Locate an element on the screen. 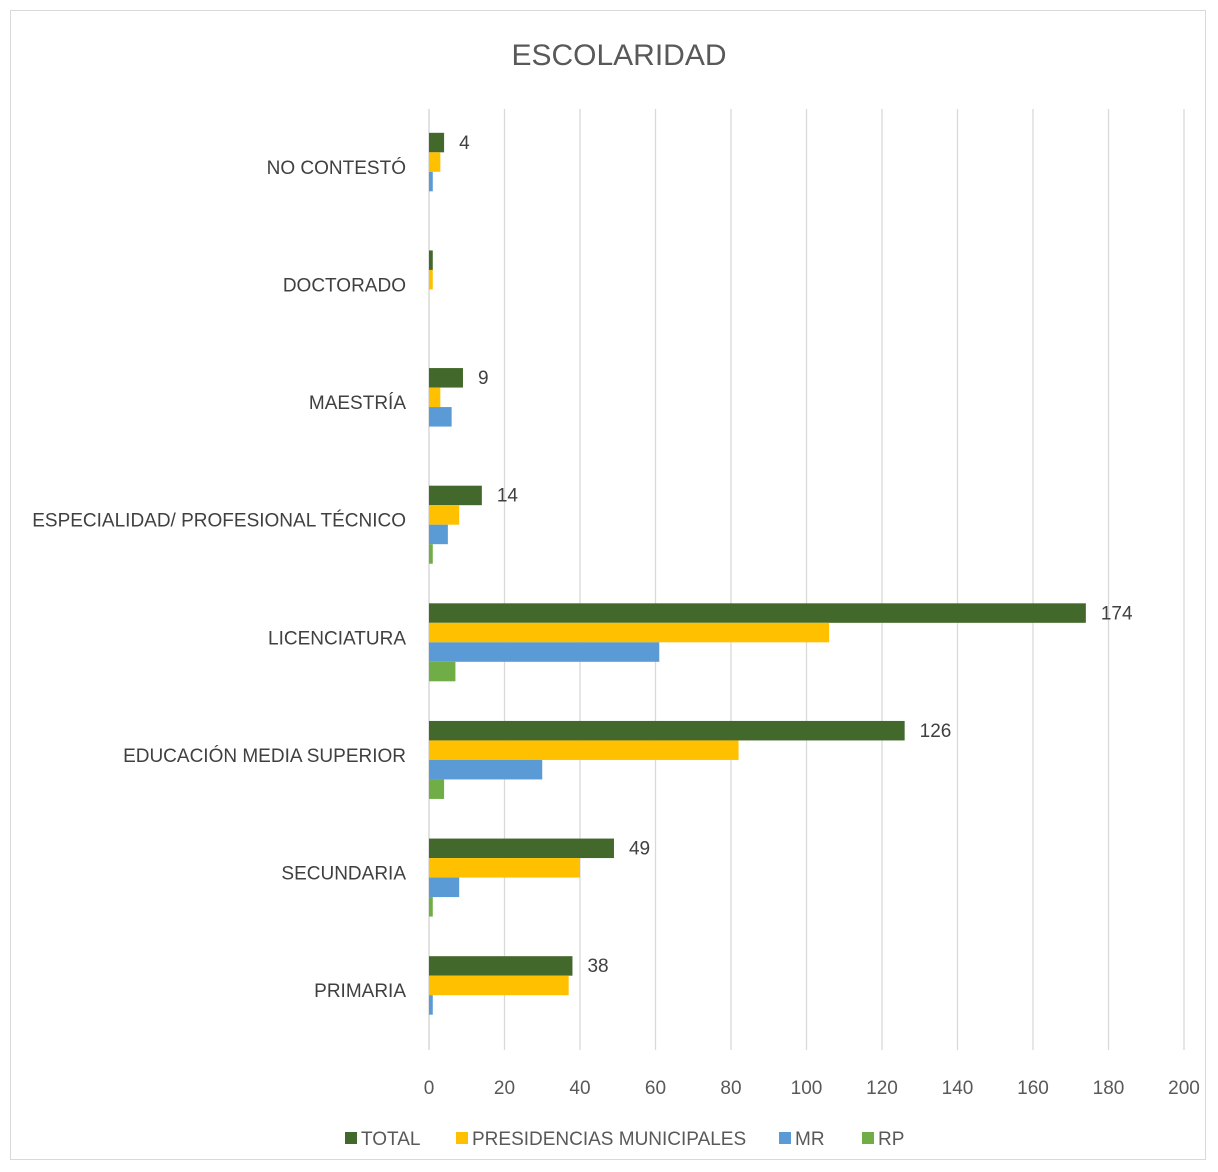 The height and width of the screenshot is (1172, 1218). data-label: 4 is located at coordinates (464, 143).